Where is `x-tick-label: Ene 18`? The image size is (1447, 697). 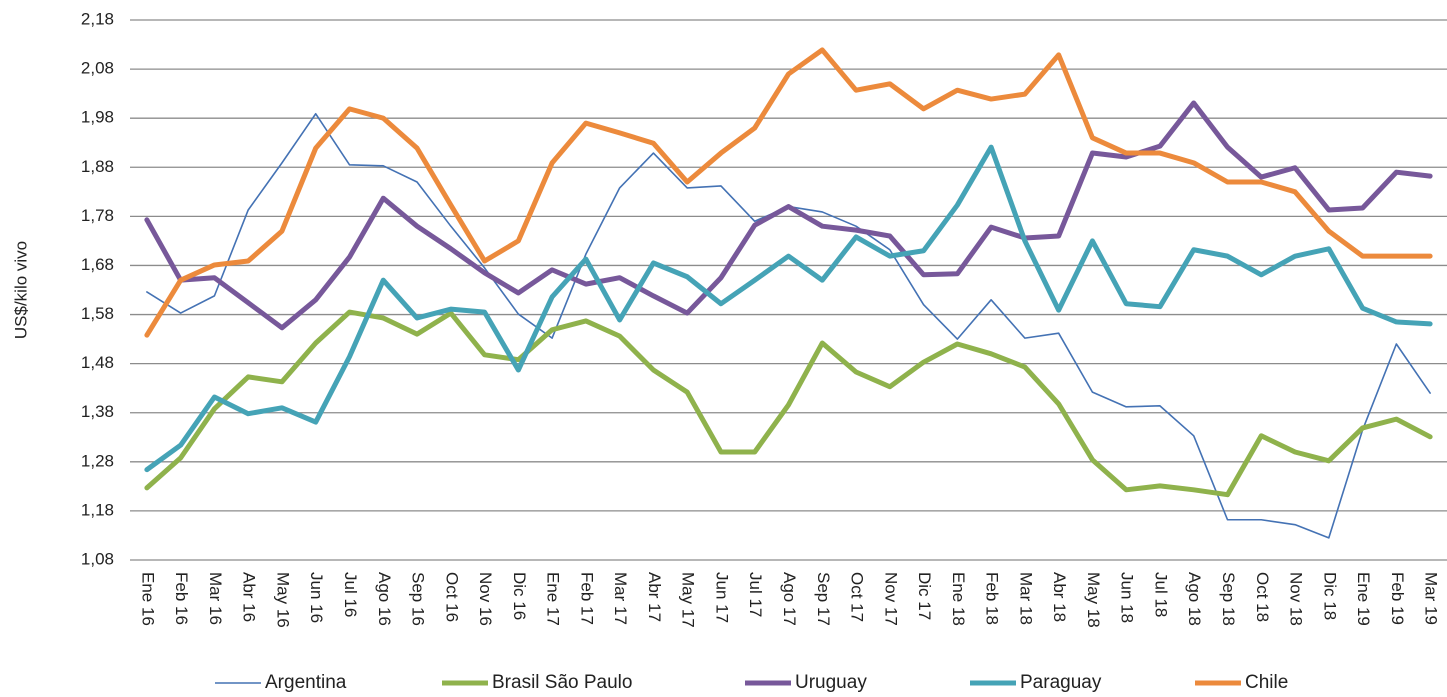
x-tick-label: Ene 18 is located at coordinates (958, 599).